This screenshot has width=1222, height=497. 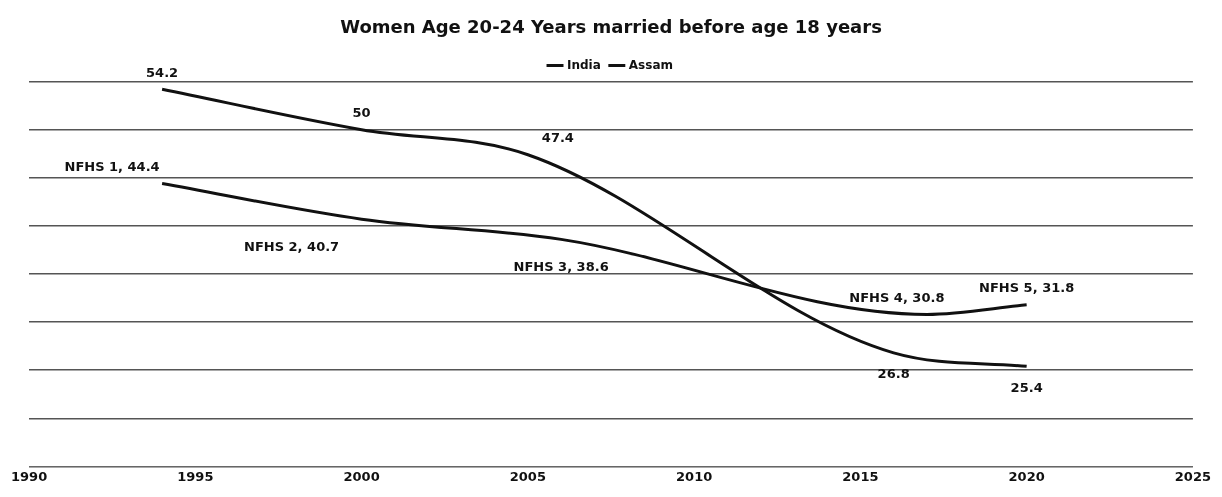 What do you see at coordinates (361, 476) in the screenshot?
I see `x-tick-label: 2000` at bounding box center [361, 476].